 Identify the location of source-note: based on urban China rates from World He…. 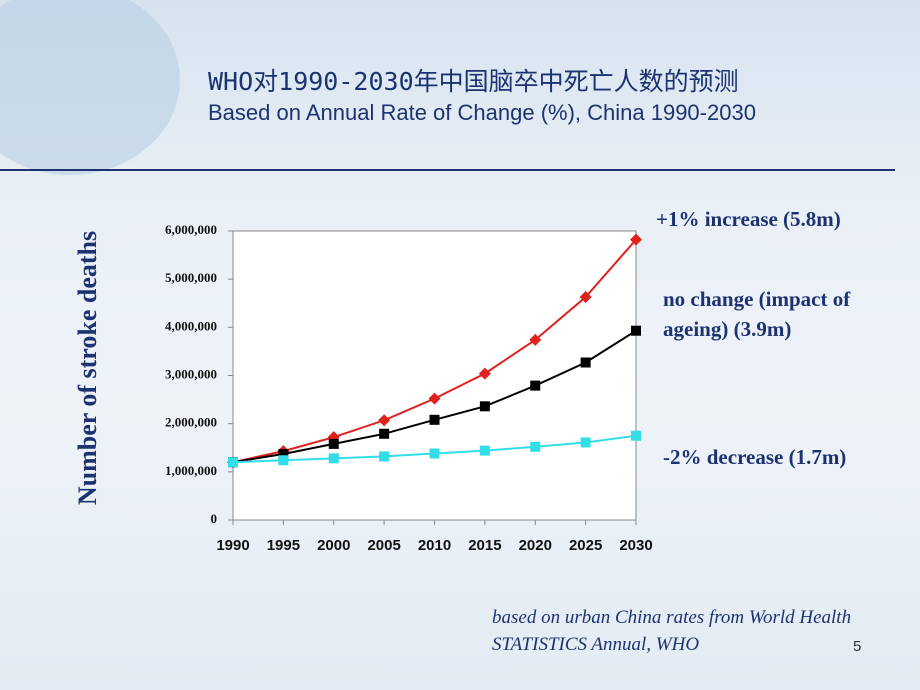
(672, 631).